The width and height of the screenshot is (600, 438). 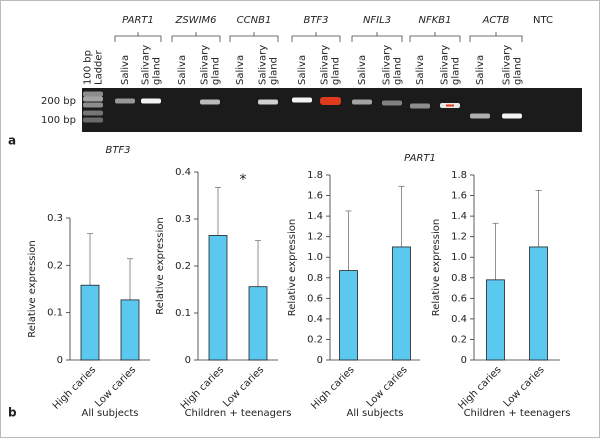 I want to click on gel, so click(x=332, y=110).